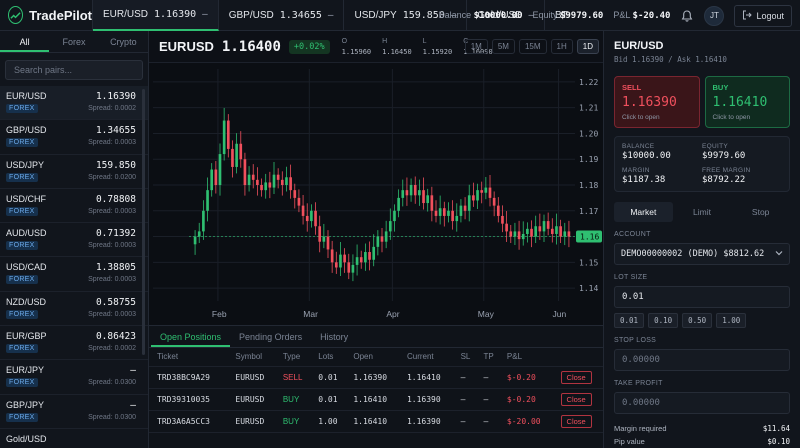 Image resolution: width=800 pixels, height=448 pixels. I want to click on lot-preset-button: 0.01, so click(629, 320).